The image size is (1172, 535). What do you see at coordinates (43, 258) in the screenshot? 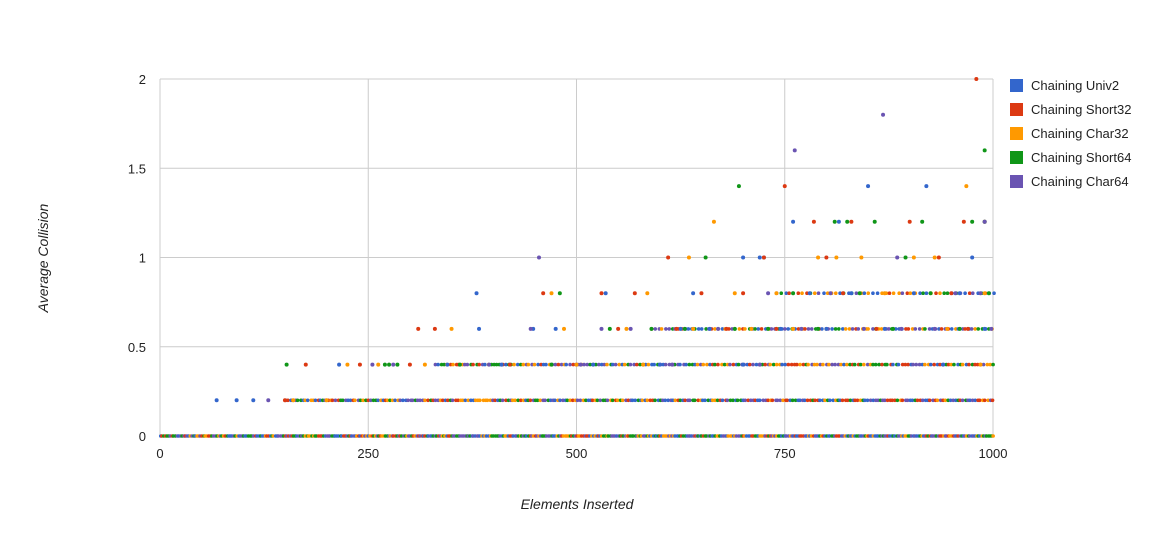
I see `y-axis-title: Average Collision` at bounding box center [43, 258].